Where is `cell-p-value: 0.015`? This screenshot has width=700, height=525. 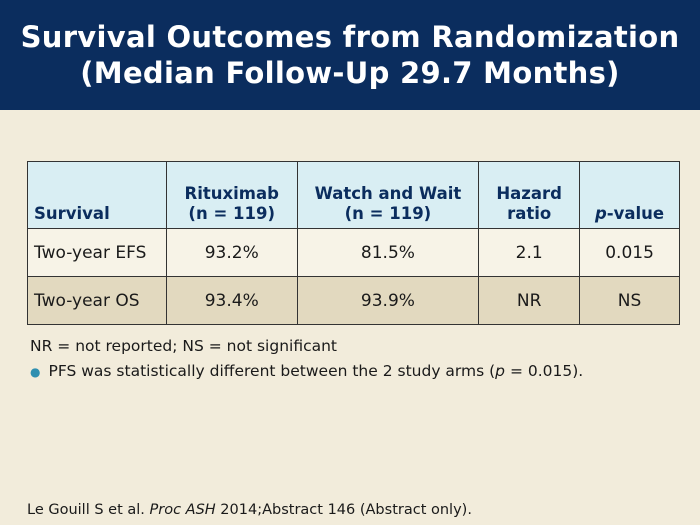
cell-p-value: 0.015 is located at coordinates (629, 252).